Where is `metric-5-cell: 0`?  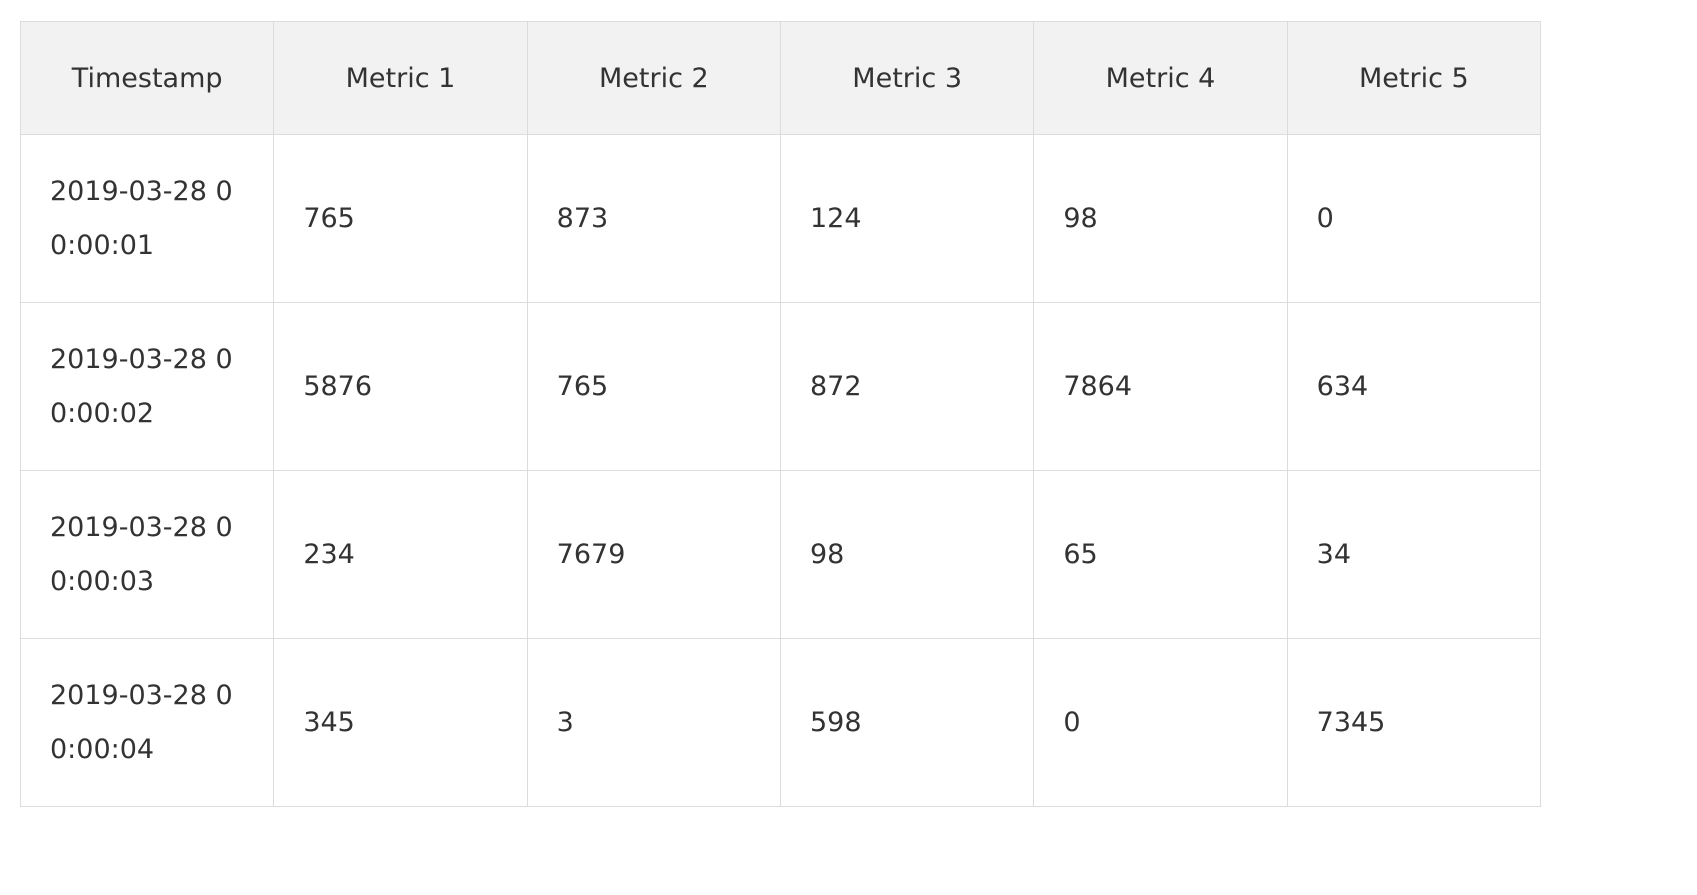
metric-5-cell: 0 is located at coordinates (1414, 218).